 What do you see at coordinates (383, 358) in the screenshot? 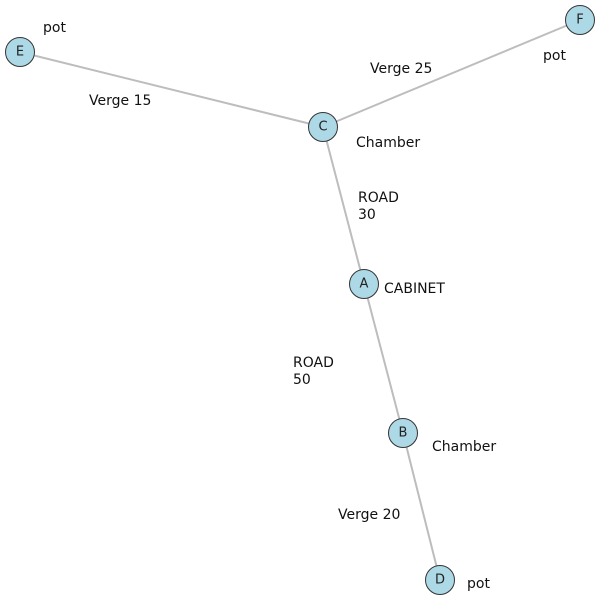
I see `edge-a-b` at bounding box center [383, 358].